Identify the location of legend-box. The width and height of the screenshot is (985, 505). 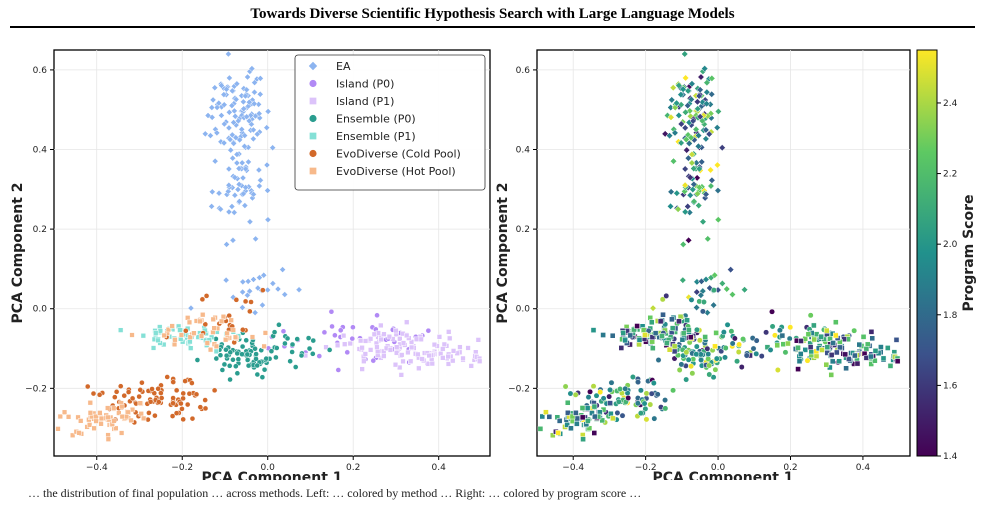
(390, 122).